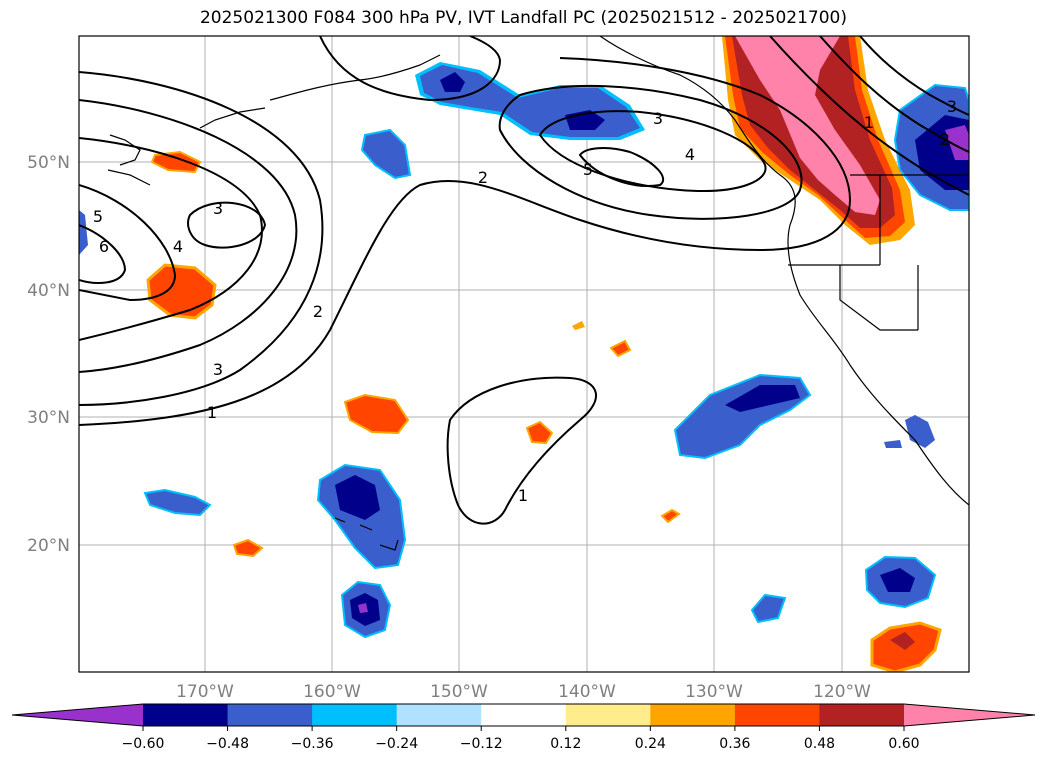 The height and width of the screenshot is (765, 1047). I want to click on lon-label-170w: 170°W, so click(205, 692).